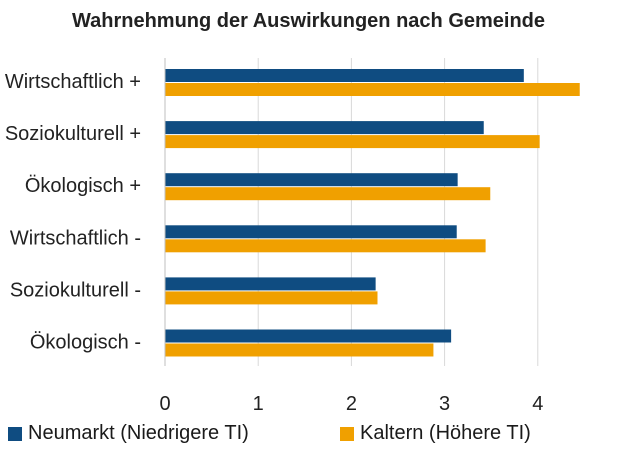  Describe the element at coordinates (351, 404) in the screenshot. I see `x-tick-label-2: 2` at that location.